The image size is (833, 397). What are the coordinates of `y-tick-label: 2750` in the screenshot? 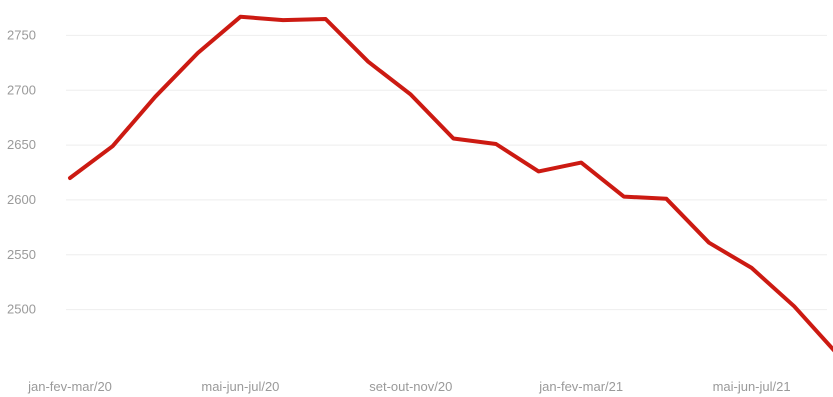 It's located at (21, 34).